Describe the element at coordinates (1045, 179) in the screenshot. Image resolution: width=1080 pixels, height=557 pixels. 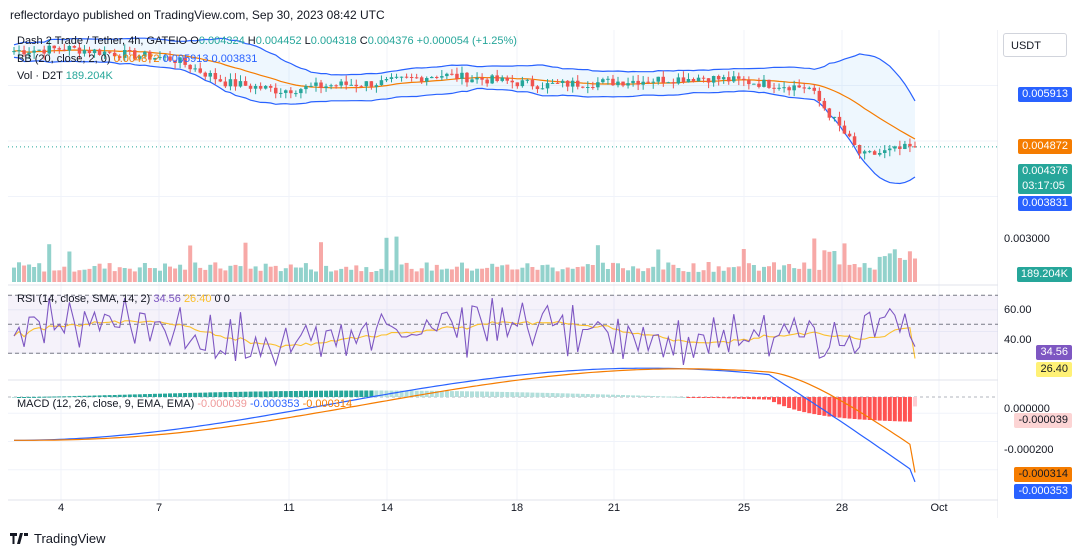
I see `last-price-label: 0.004376 03:17:05` at that location.